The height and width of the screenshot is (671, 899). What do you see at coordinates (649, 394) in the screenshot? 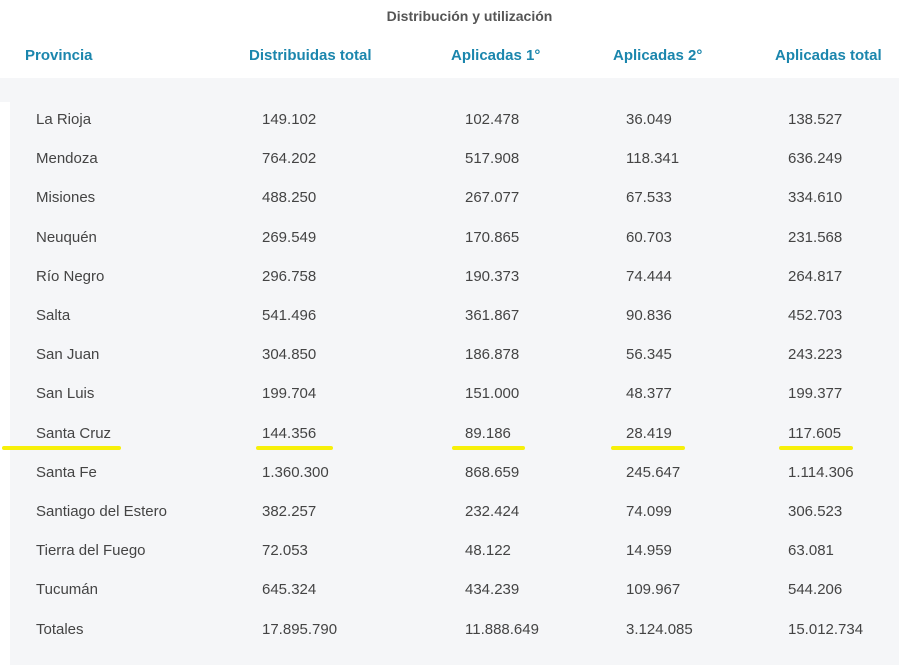
I see `cell-aplicadas2: 48.377` at bounding box center [649, 394].